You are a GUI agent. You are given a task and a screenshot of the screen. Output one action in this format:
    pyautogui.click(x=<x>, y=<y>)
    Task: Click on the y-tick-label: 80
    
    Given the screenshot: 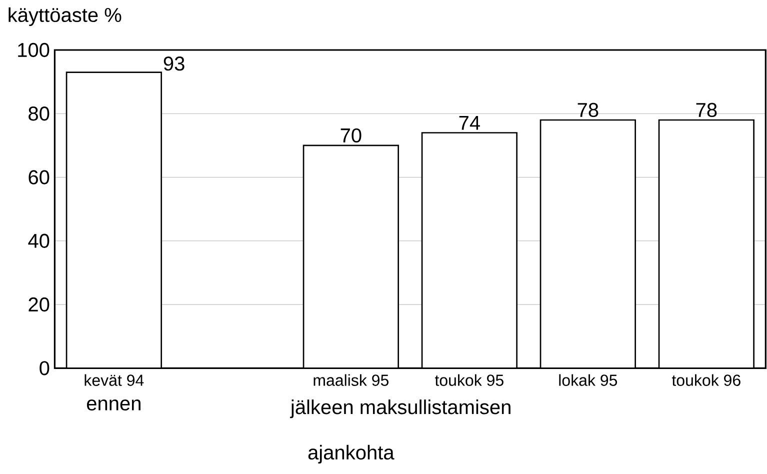 What is the action you would take?
    pyautogui.click(x=39, y=113)
    